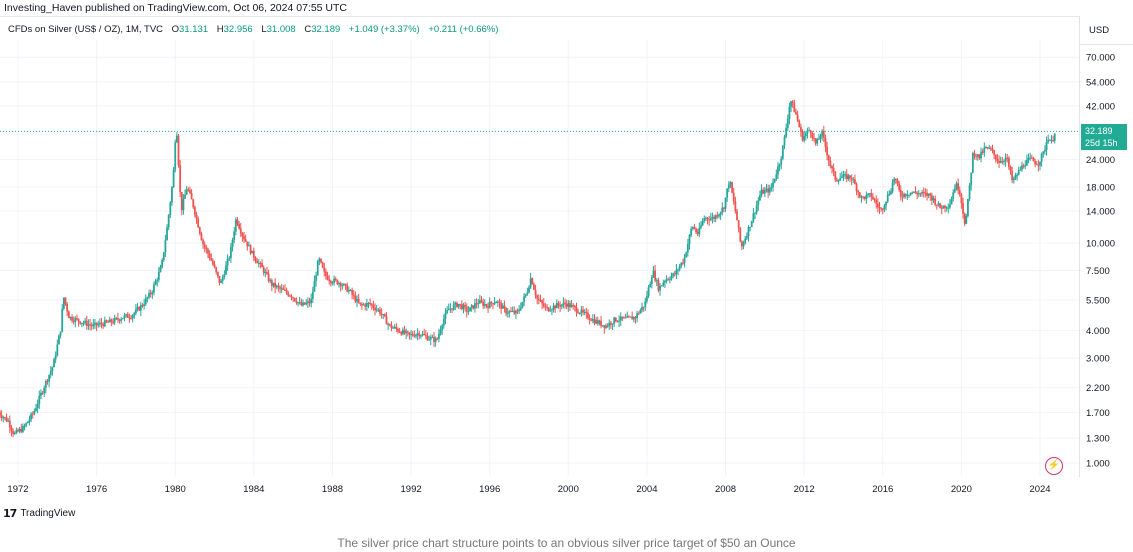 The height and width of the screenshot is (552, 1133). I want to click on tradingview-logo: 17 TradingView, so click(39, 513).